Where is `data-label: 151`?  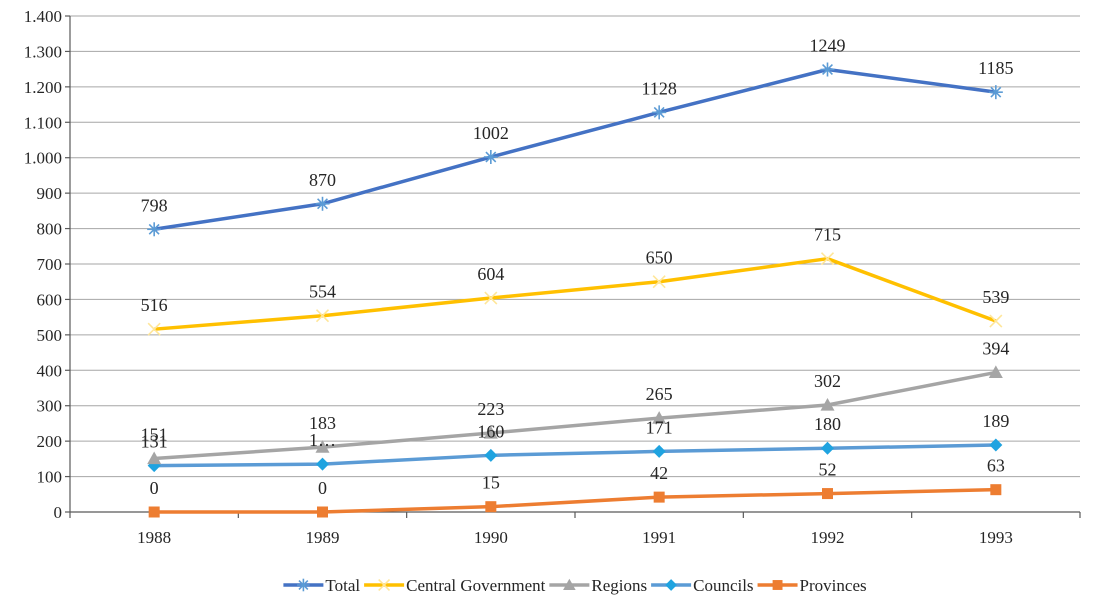
data-label: 151 is located at coordinates (154, 435).